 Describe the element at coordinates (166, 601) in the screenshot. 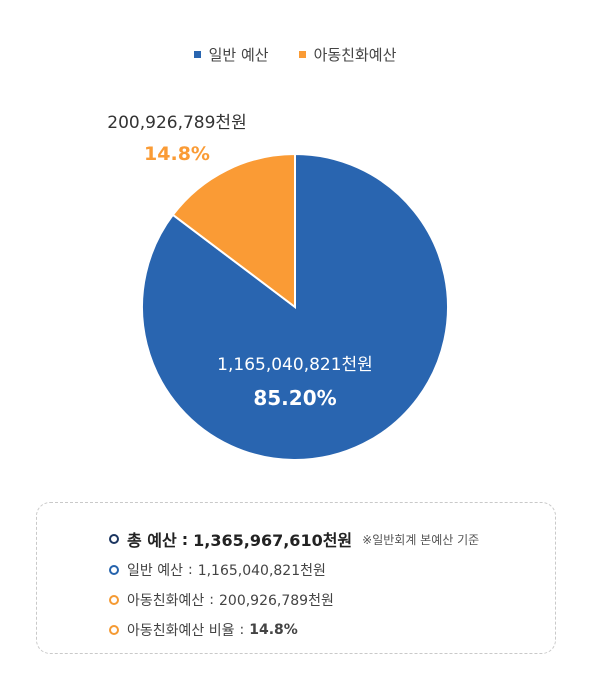

I see `summary-label-child: 아동친화예산` at that location.